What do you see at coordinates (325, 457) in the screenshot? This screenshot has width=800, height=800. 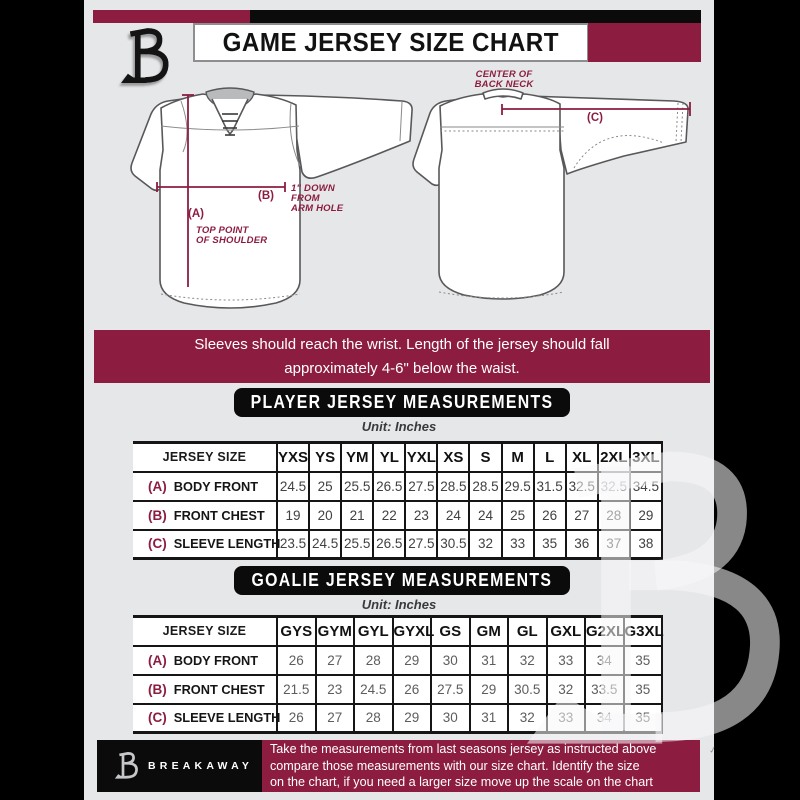 I see `size-column-header: YS` at bounding box center [325, 457].